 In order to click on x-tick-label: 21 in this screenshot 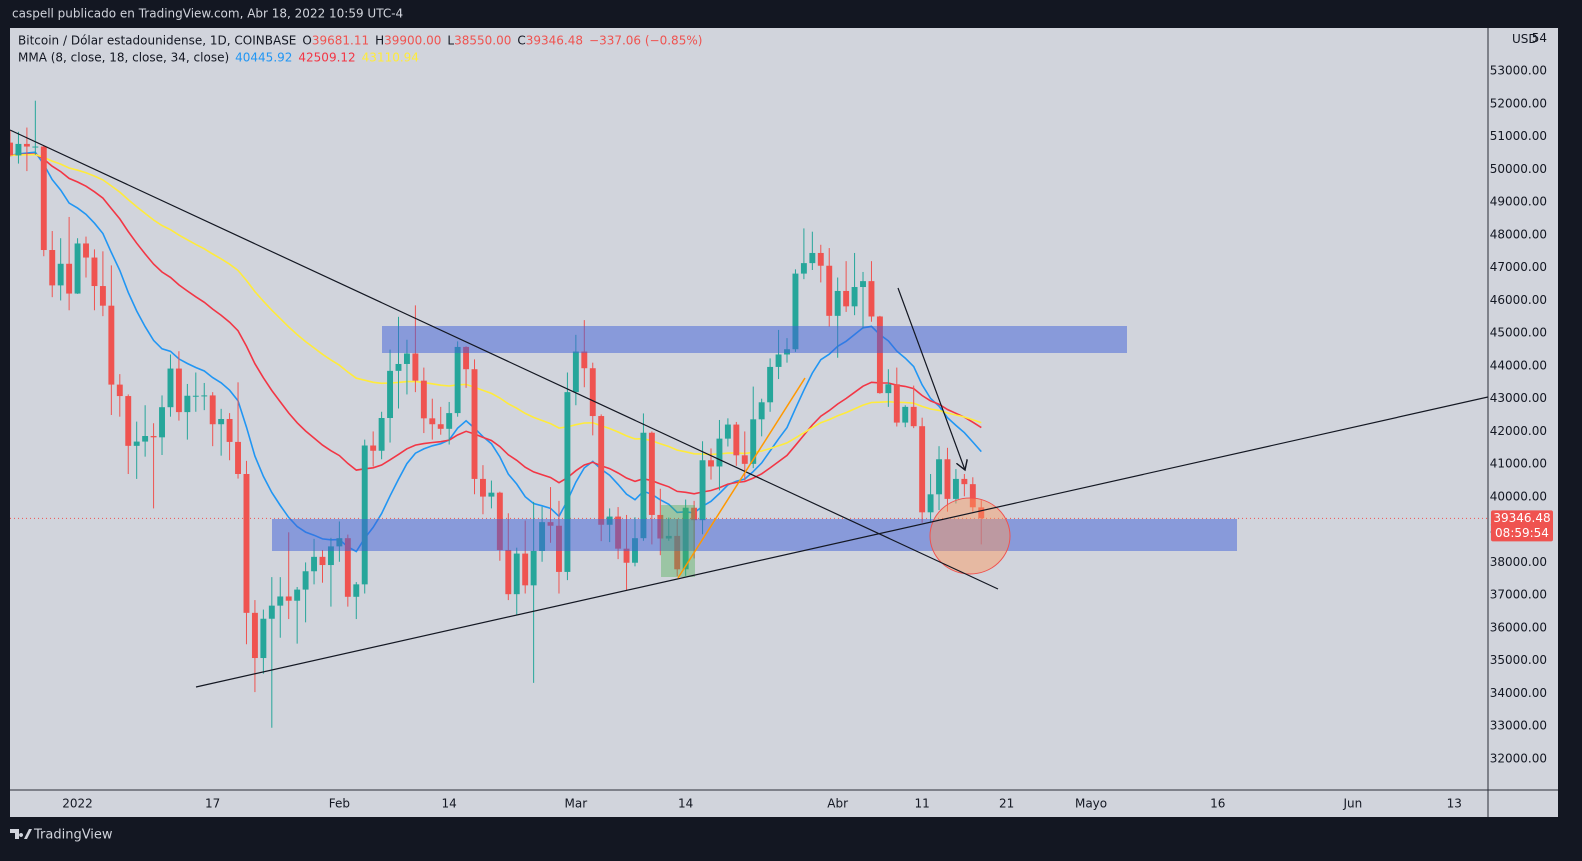, I will do `click(1006, 804)`.